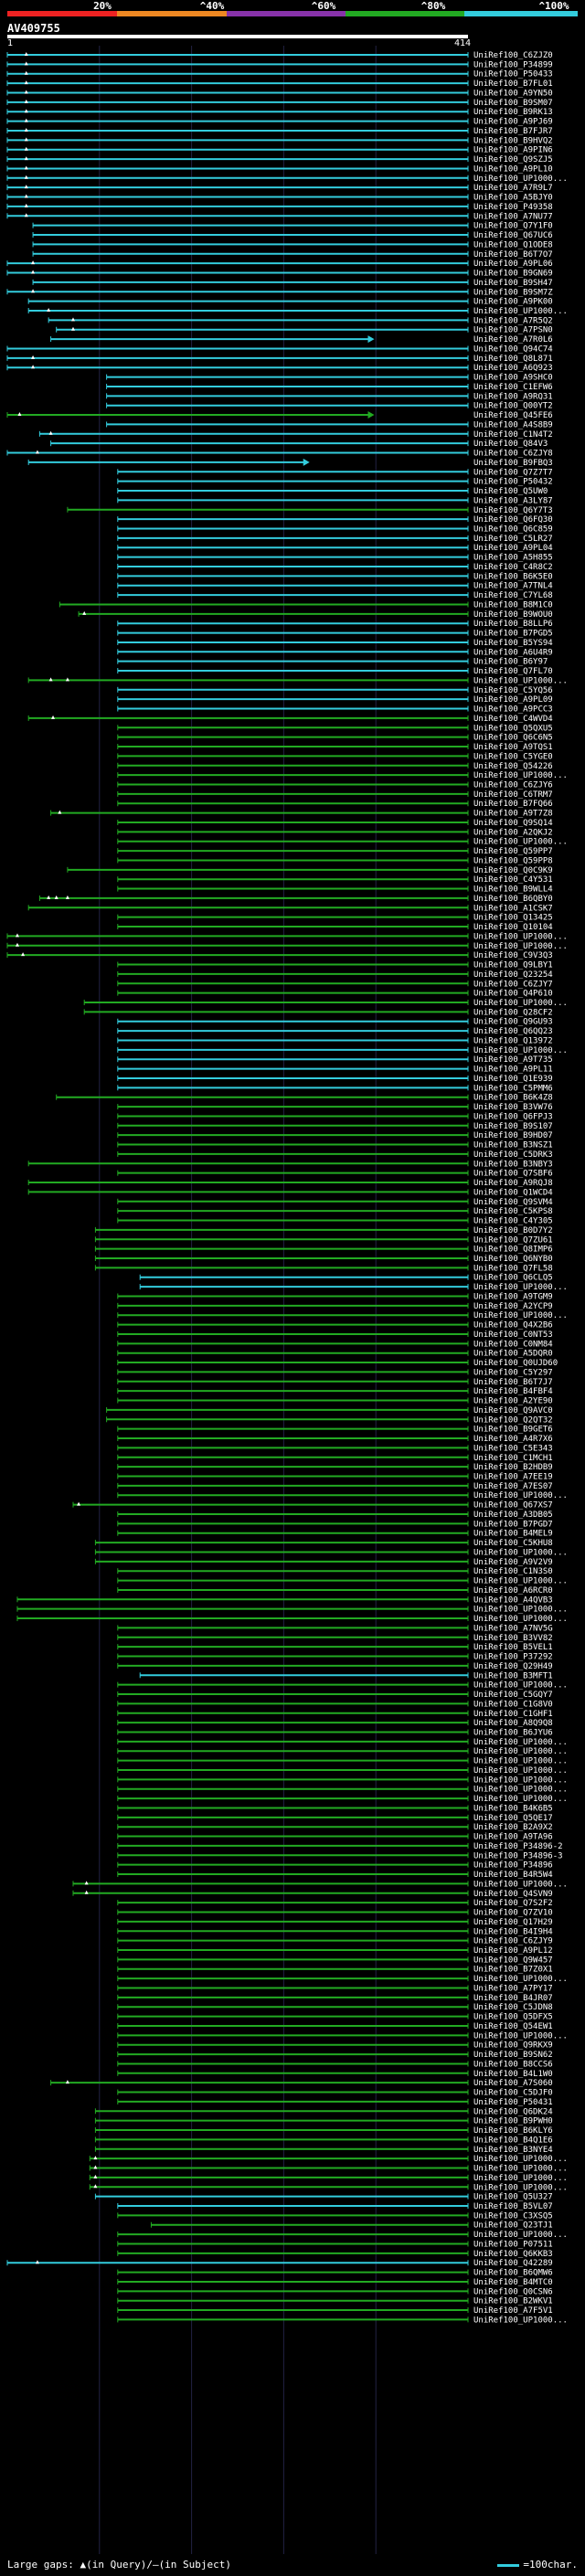 The height and width of the screenshot is (2576, 585). Describe the element at coordinates (335, 1135) in the screenshot. I see `hit-row: UniRef100_B9HD07` at that location.